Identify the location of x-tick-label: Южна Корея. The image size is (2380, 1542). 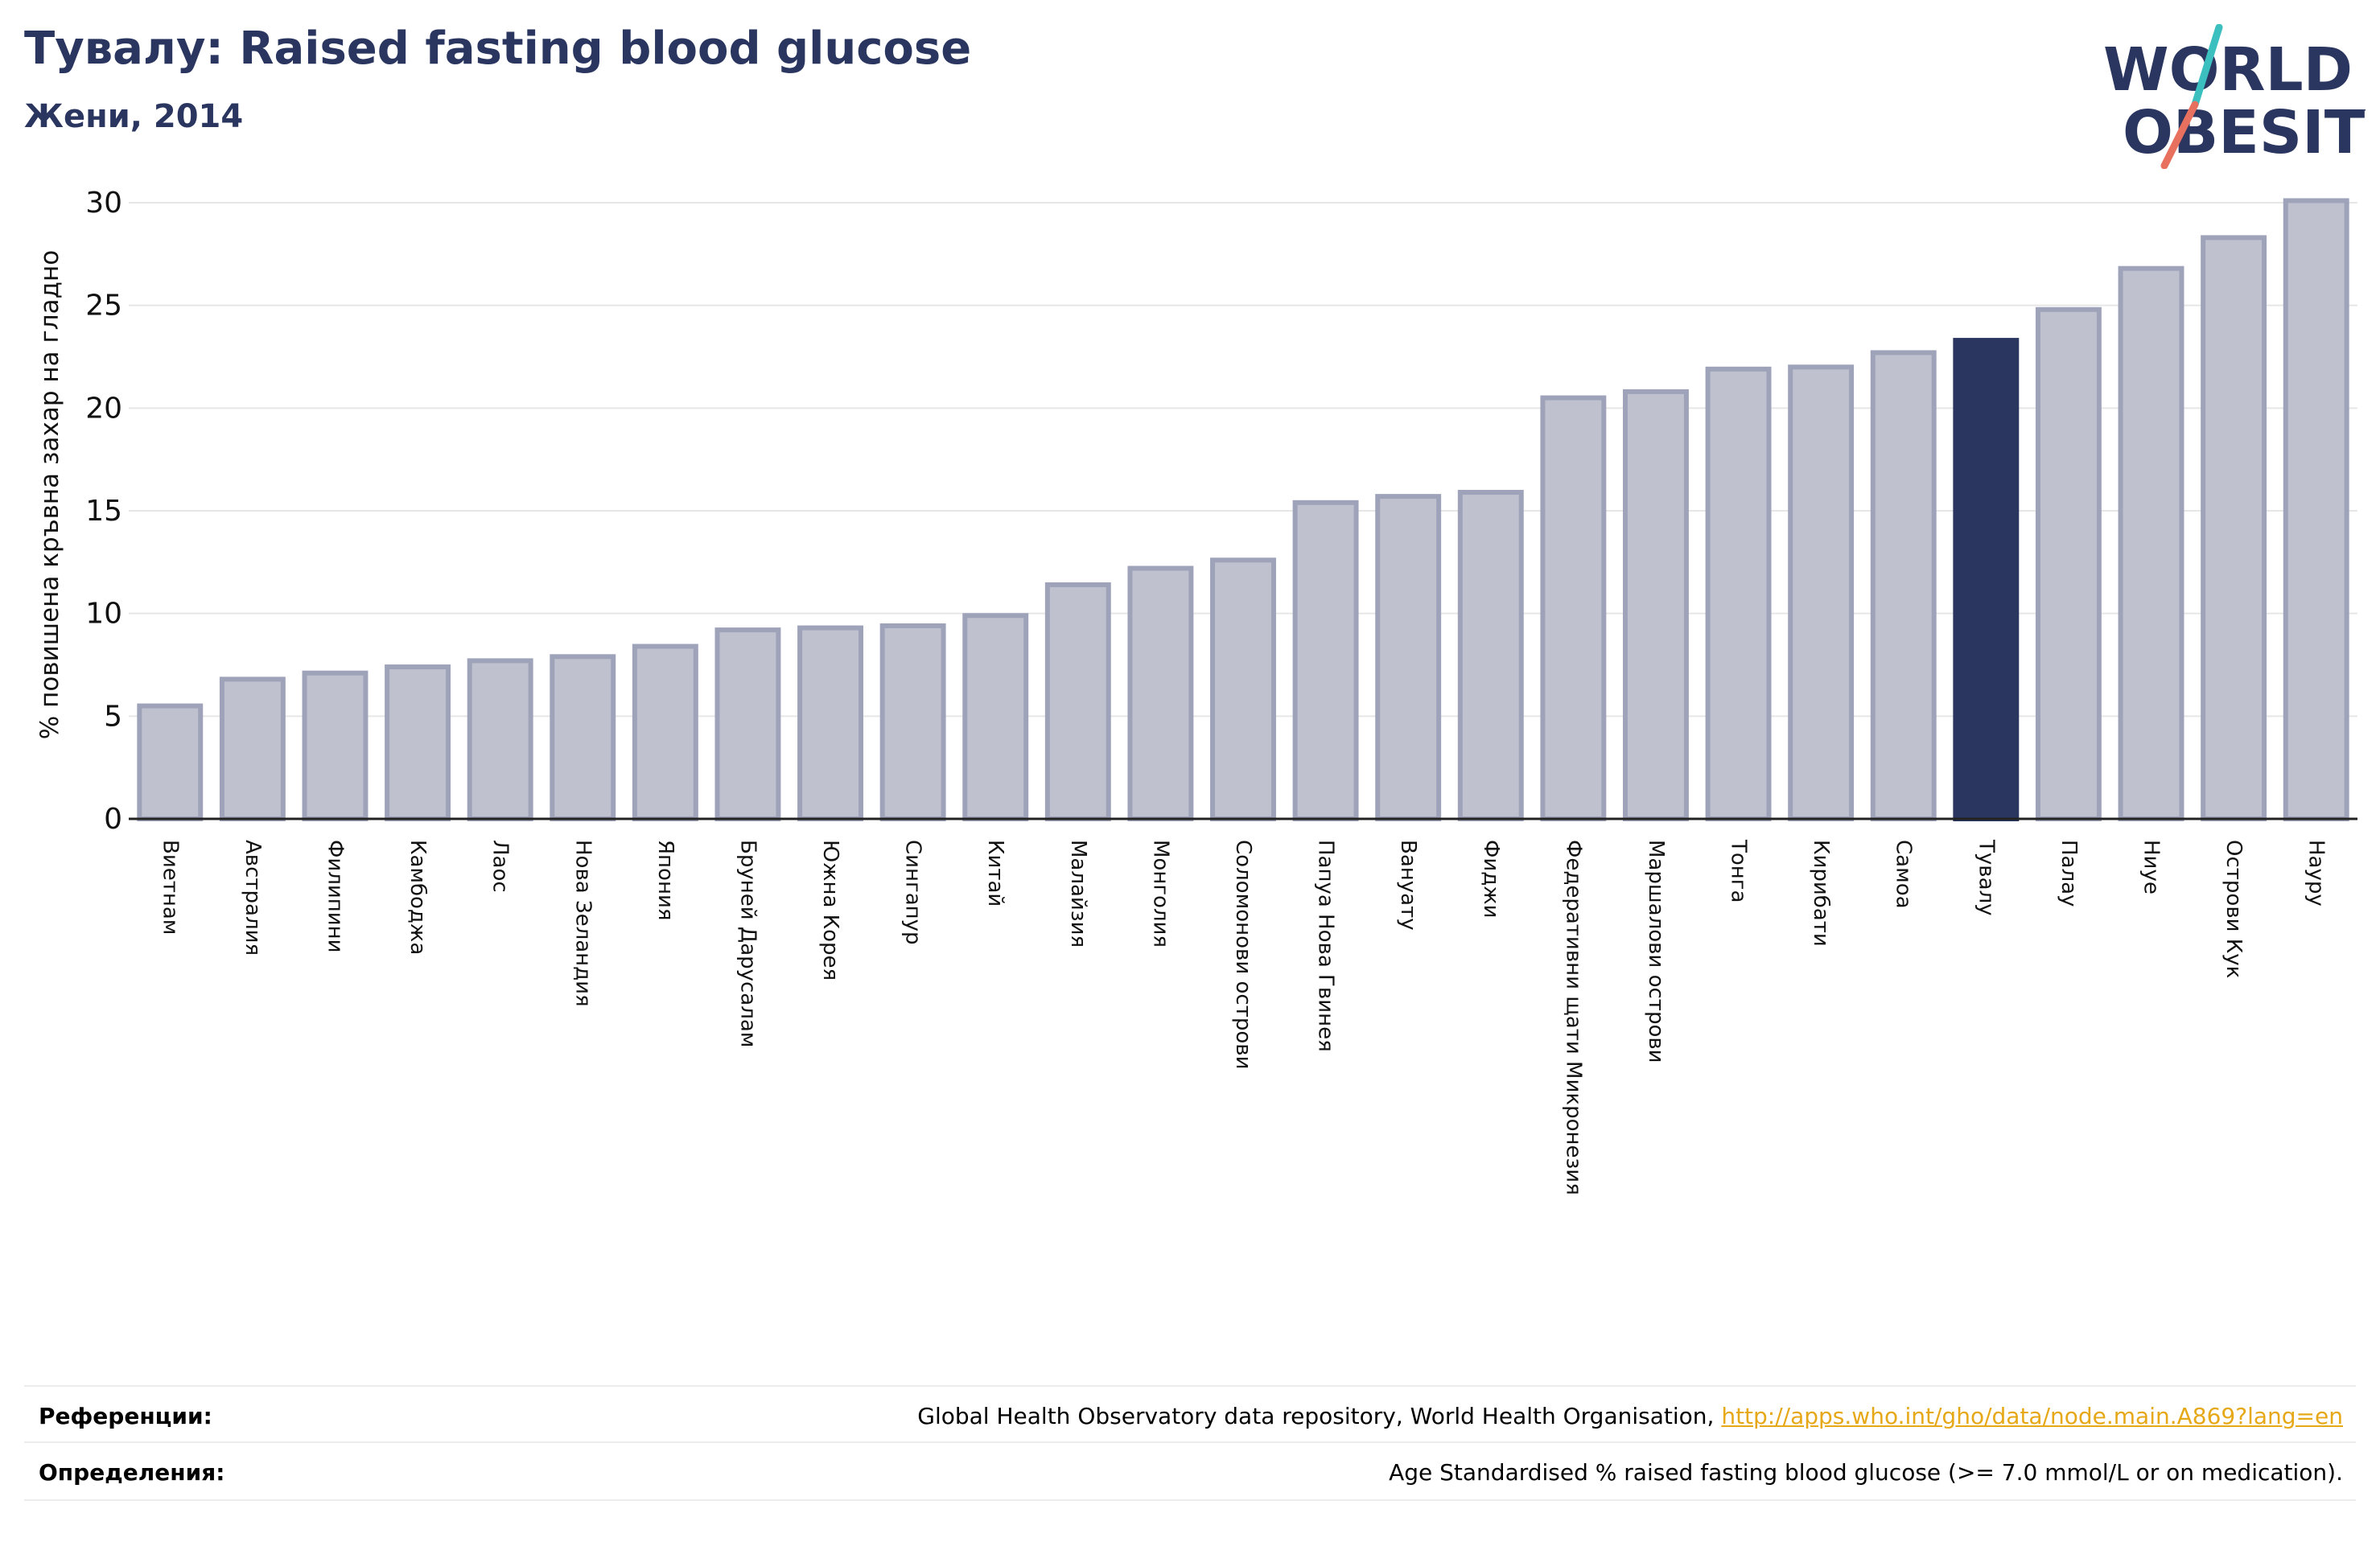
(830, 910).